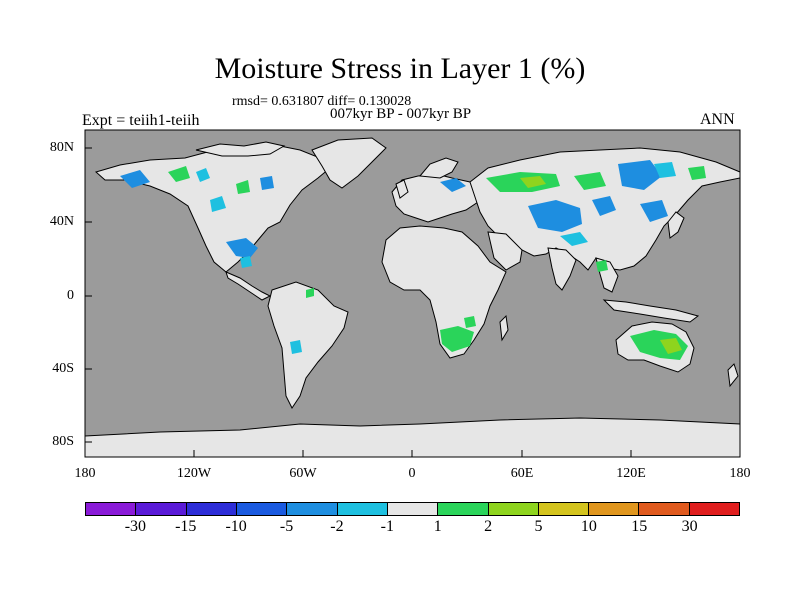 The height and width of the screenshot is (600, 800). What do you see at coordinates (236, 526) in the screenshot?
I see `colorbar-label: -10` at bounding box center [236, 526].